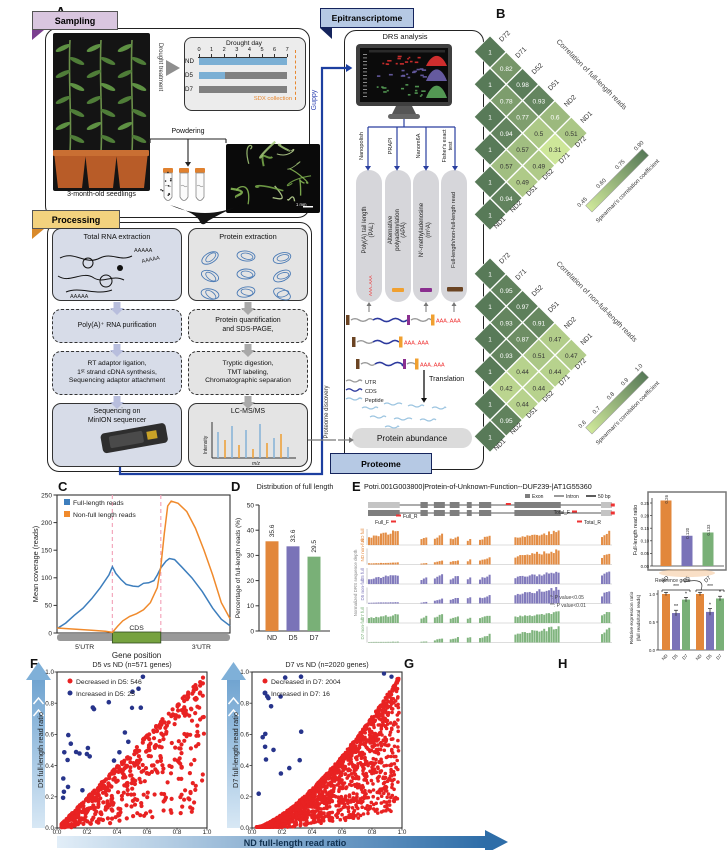 The image size is (728, 850). What do you see at coordinates (251, 581) in the screenshot?
I see `svg-text: 20` at bounding box center [251, 581].